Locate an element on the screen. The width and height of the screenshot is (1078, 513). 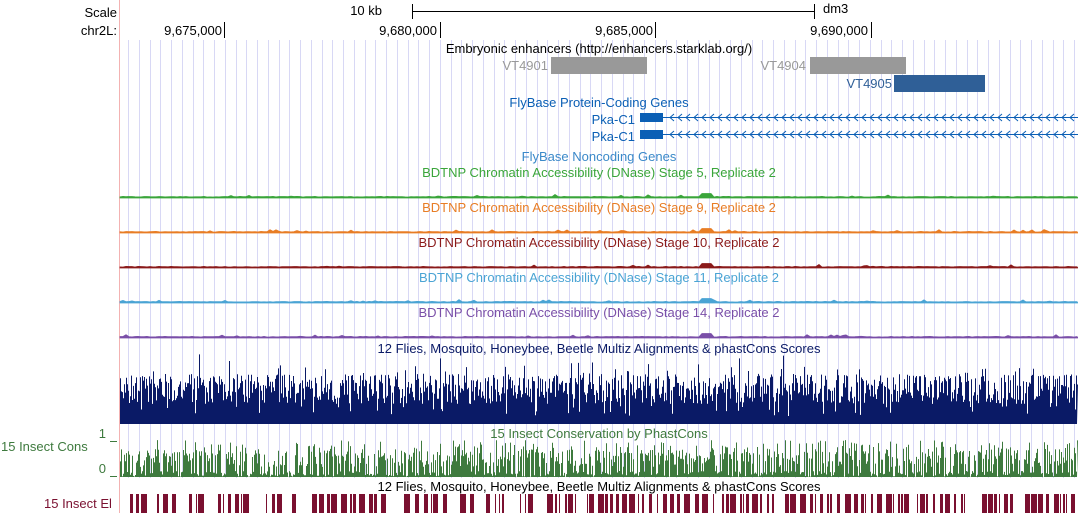
conservation-bars is located at coordinates (599, 458).